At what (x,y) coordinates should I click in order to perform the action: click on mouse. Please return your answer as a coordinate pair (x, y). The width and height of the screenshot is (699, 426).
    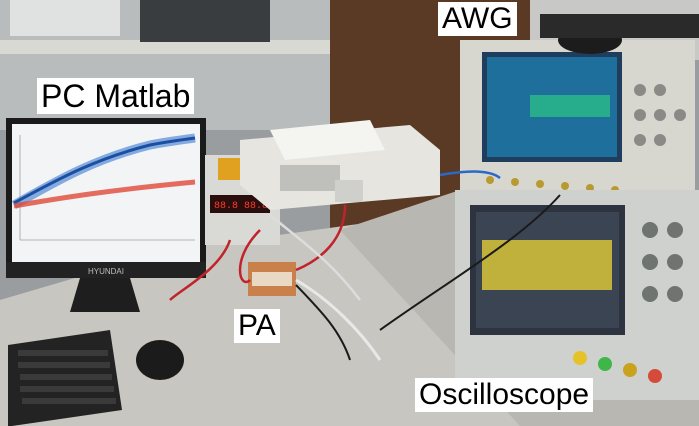
    Looking at the image, I should click on (160, 360).